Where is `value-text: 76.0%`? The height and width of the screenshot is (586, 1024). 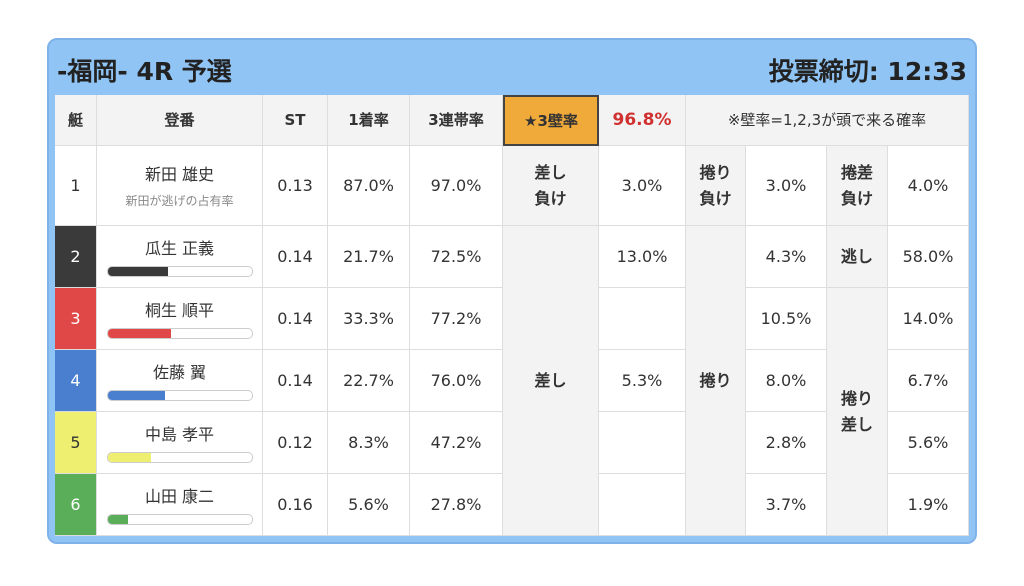
value-text: 76.0% is located at coordinates (456, 380).